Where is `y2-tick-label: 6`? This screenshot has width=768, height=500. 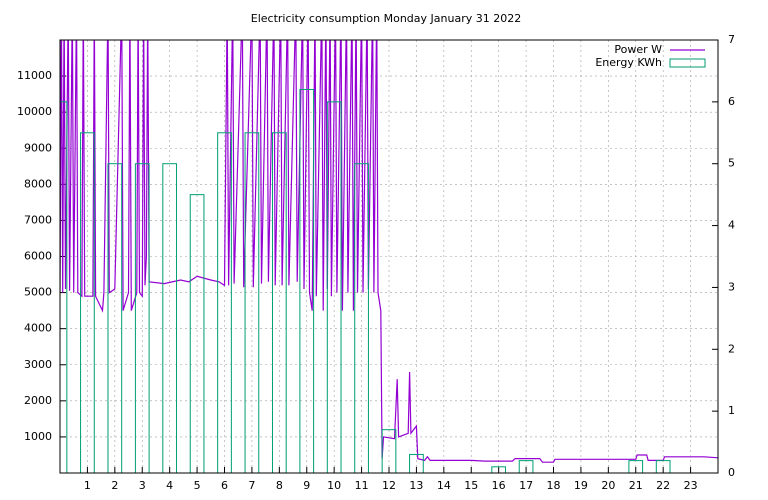 y2-tick-label: 6 is located at coordinates (731, 101).